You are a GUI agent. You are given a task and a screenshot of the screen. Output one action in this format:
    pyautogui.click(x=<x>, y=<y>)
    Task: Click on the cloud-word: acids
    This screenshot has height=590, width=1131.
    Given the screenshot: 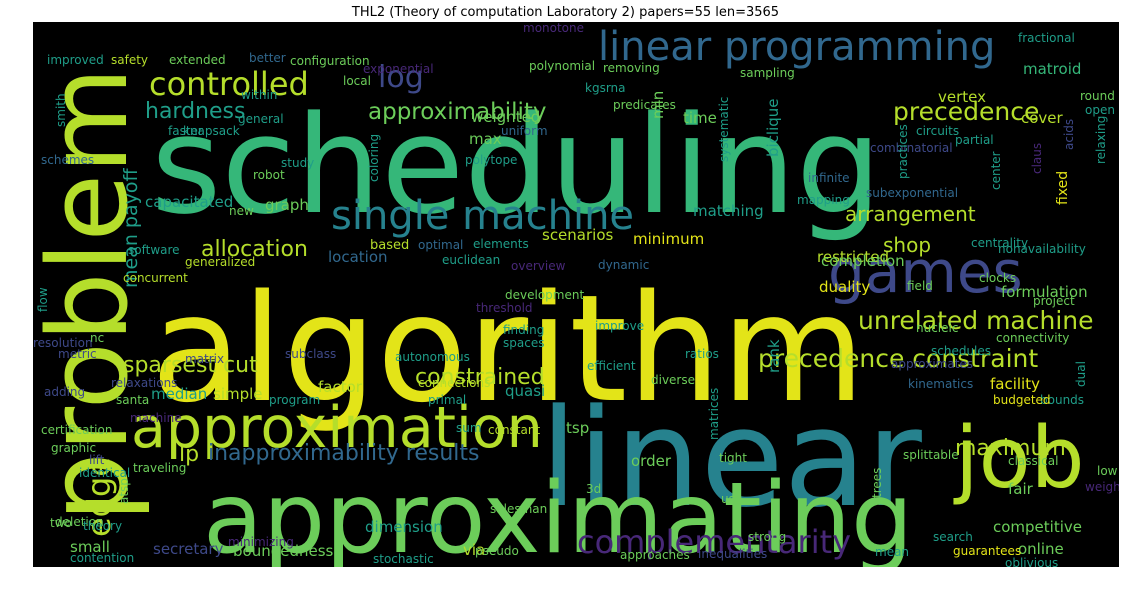 What is the action you would take?
    pyautogui.click(x=1069, y=134)
    